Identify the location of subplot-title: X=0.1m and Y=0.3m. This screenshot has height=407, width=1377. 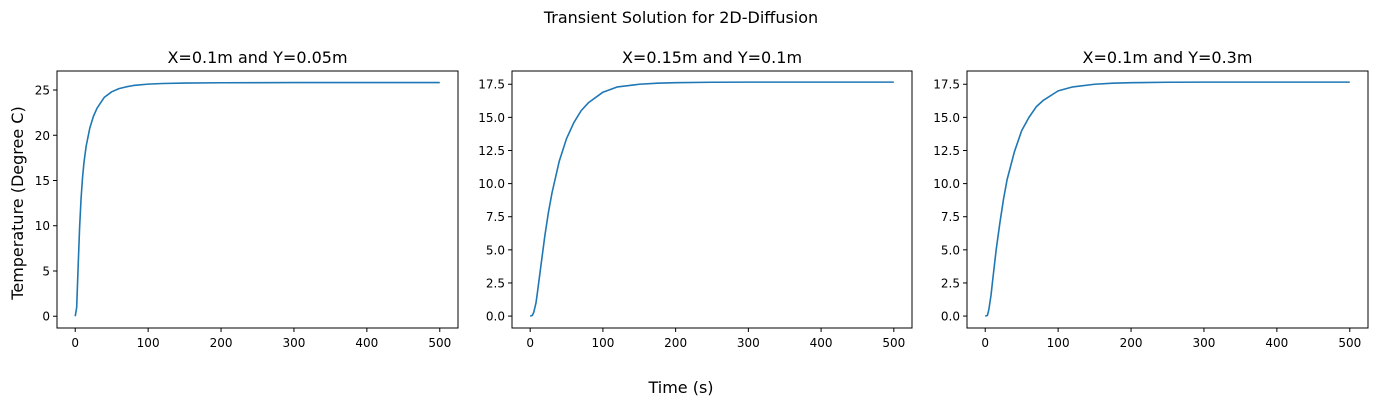
(1168, 57).